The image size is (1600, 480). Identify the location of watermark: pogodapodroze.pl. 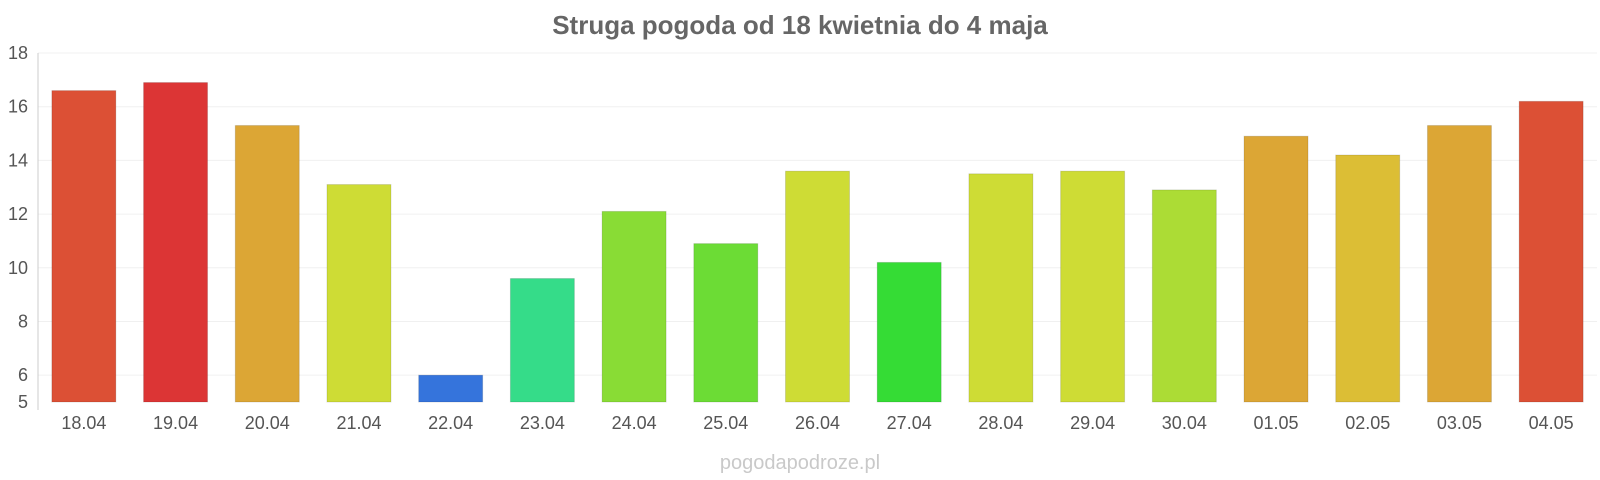
(800, 463).